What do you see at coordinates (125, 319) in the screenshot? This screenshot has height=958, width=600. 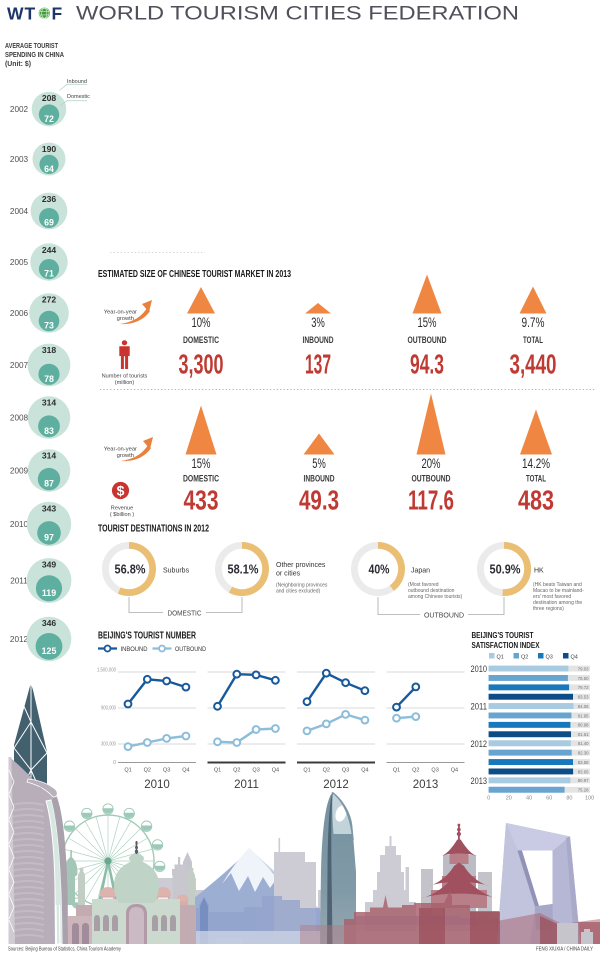 I see `svg-text: growth` at bounding box center [125, 319].